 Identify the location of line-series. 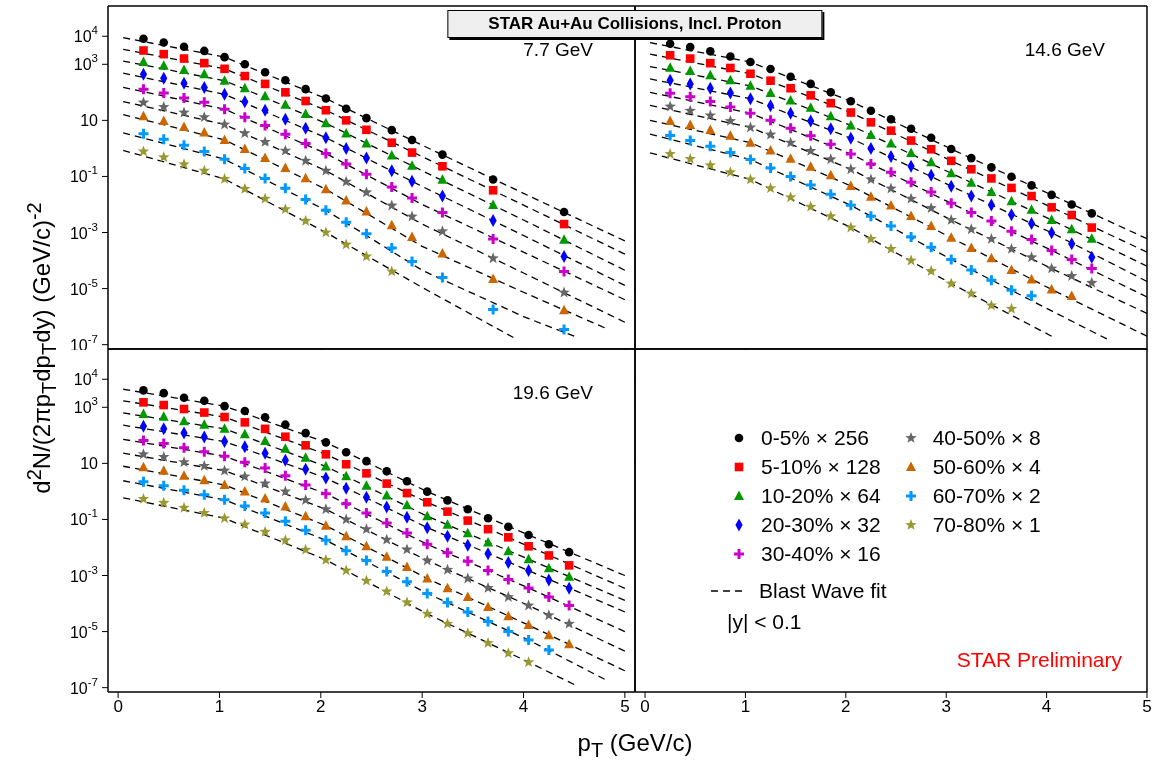
(318, 244).